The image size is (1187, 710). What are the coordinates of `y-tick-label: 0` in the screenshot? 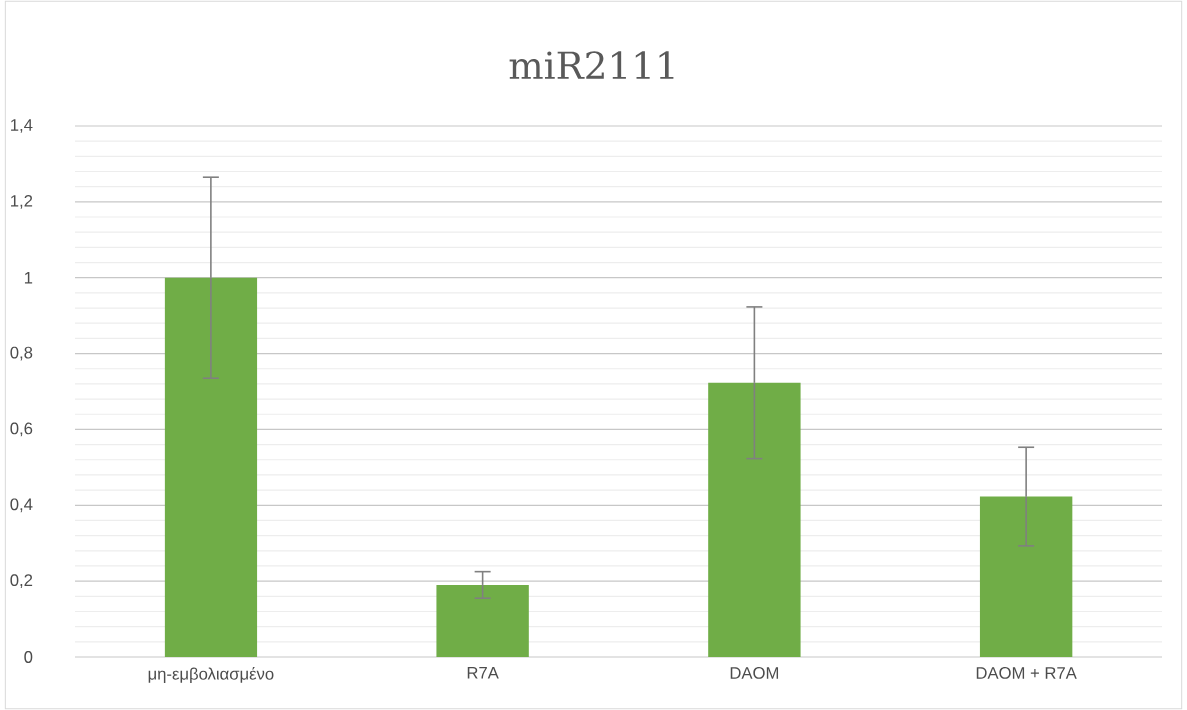 It's located at (28, 657).